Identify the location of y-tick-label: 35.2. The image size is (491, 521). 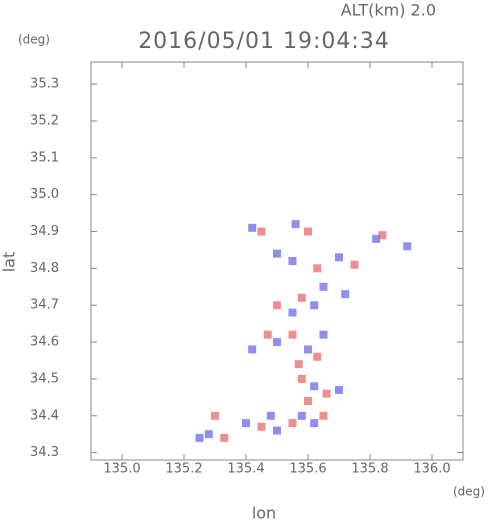
(44, 120).